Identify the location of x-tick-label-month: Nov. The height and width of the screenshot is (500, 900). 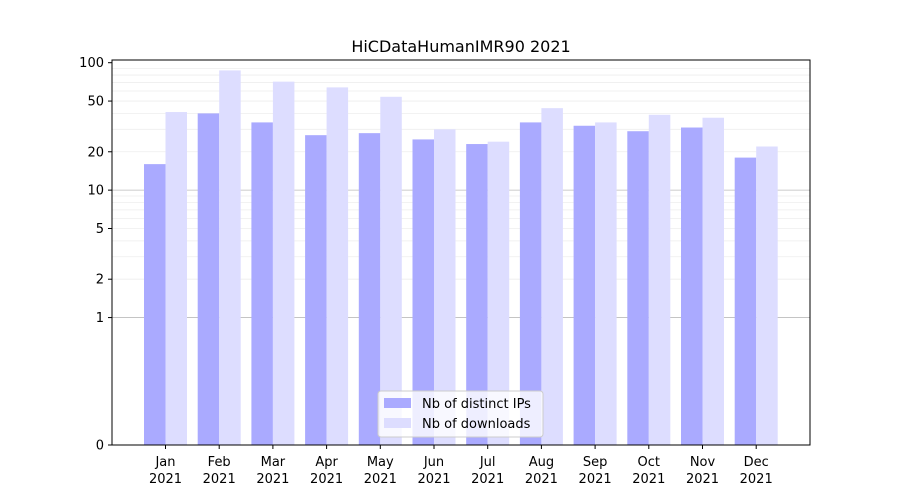
(703, 462).